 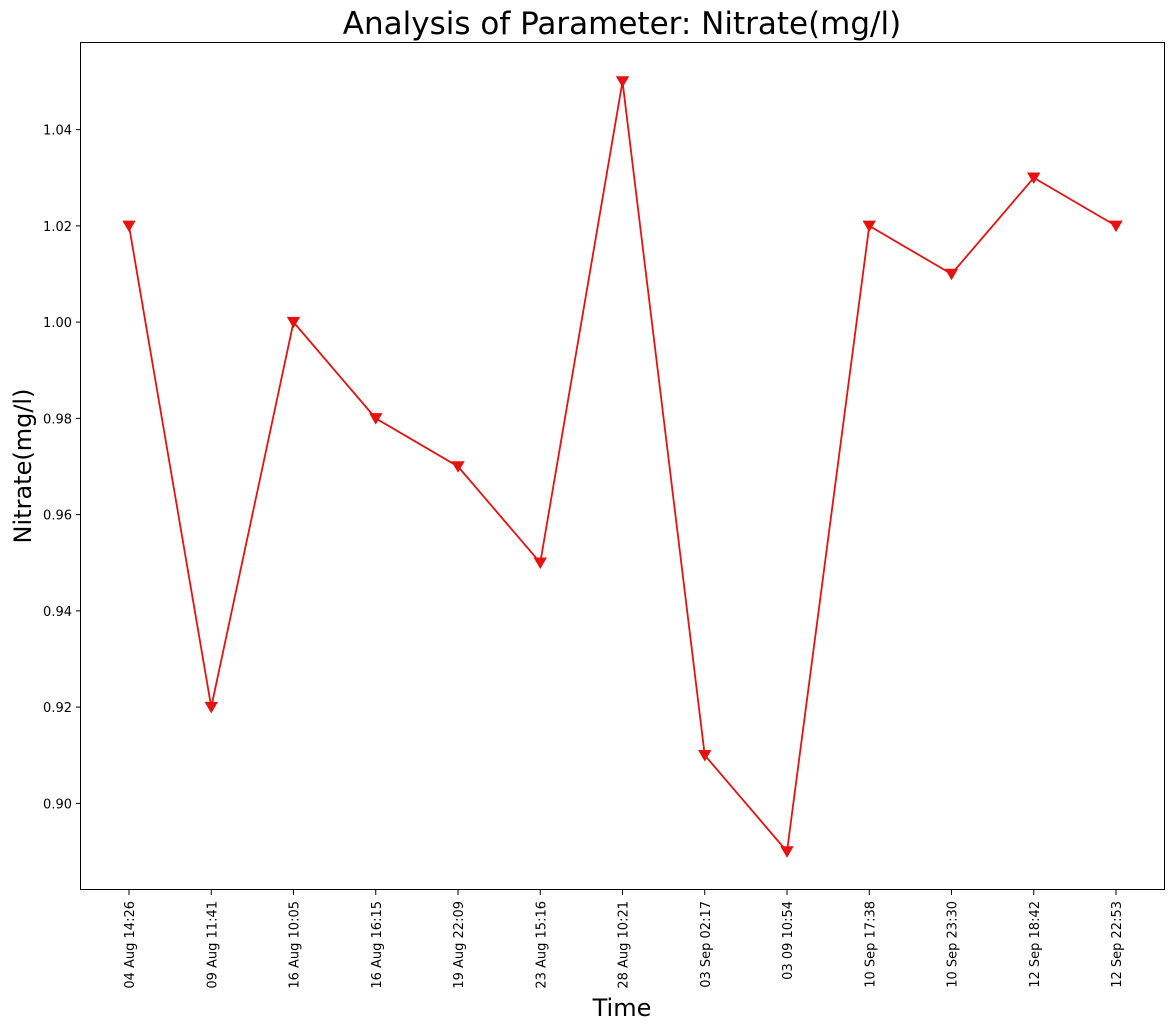 What do you see at coordinates (212, 945) in the screenshot?
I see `x-tick-label: 09 Aug 11:41` at bounding box center [212, 945].